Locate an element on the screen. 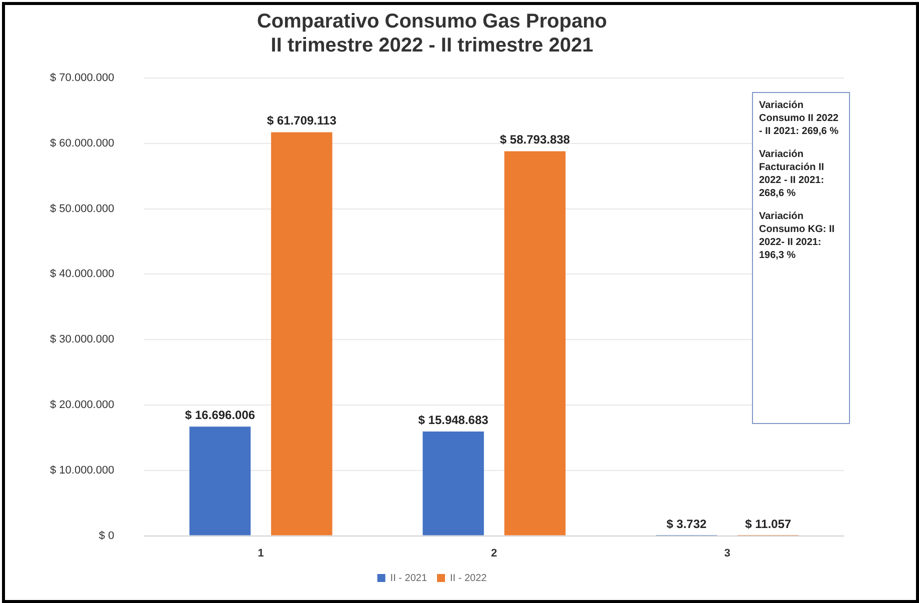 This screenshot has height=603, width=919. annotation: Variación Consumo II 2022 - II 2021: 269,6 % is located at coordinates (799, 118).